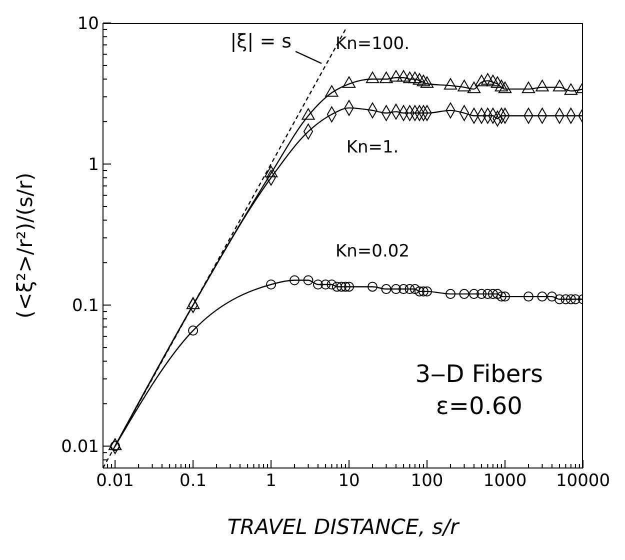 The width and height of the screenshot is (625, 560). What do you see at coordinates (373, 44) in the screenshot?
I see `series-label: Kn=100.` at bounding box center [373, 44].